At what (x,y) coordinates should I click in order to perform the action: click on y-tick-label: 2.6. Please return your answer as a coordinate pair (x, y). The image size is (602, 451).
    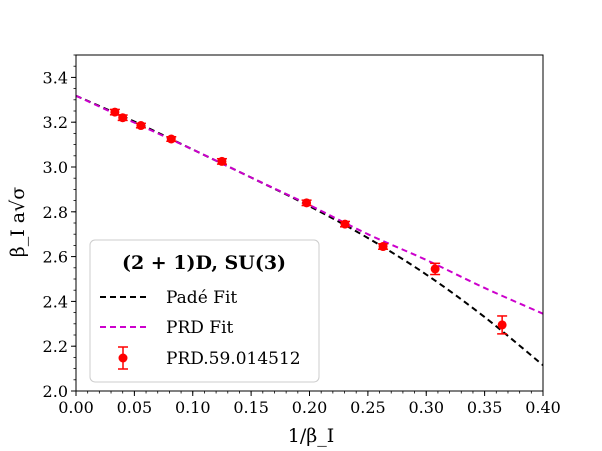
    Looking at the image, I should click on (55, 257).